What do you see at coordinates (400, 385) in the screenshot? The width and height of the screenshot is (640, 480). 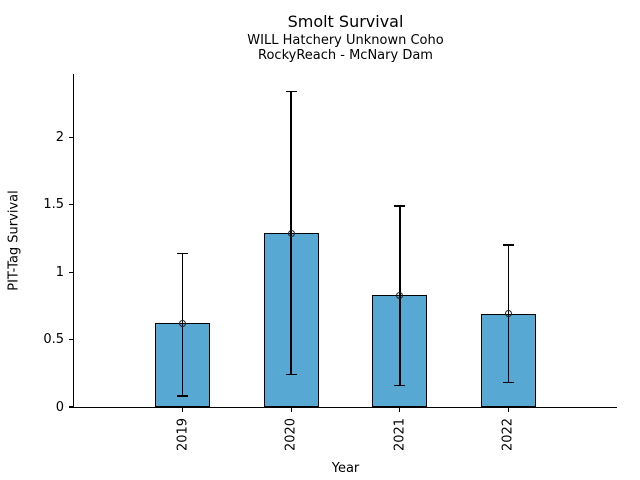 I see `error-cap-bottom-2021` at bounding box center [400, 385].